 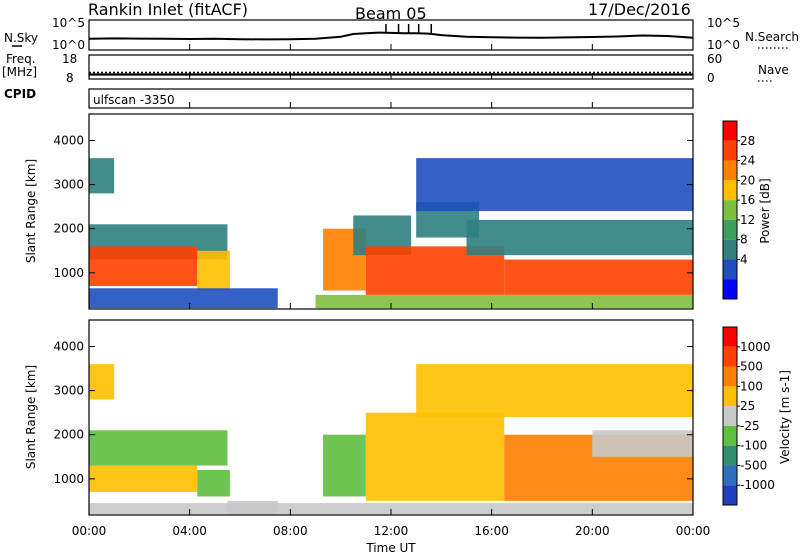 What do you see at coordinates (748, 416) in the screenshot?
I see `velocity-colorbar: 1000 500 100 25 -25 -100 -500 -1000` at bounding box center [748, 416].